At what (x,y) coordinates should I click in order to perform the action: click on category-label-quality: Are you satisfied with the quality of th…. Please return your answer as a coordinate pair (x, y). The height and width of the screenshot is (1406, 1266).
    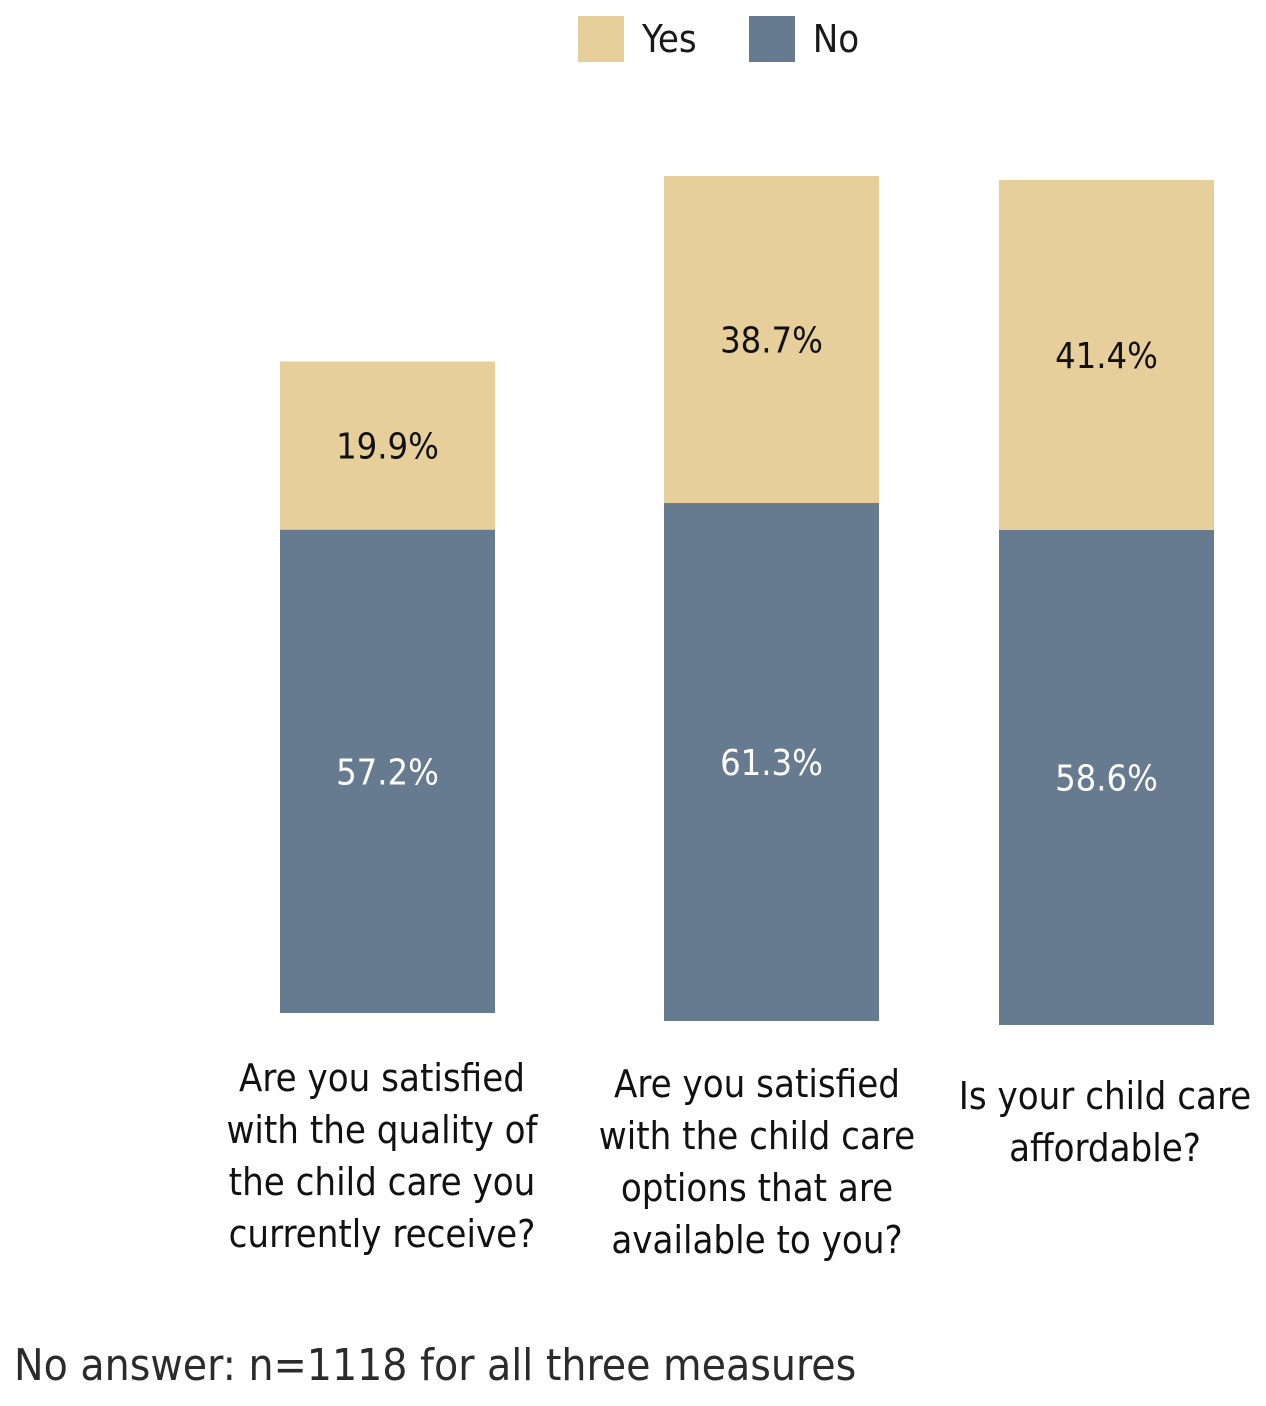
    Looking at the image, I should click on (382, 1156).